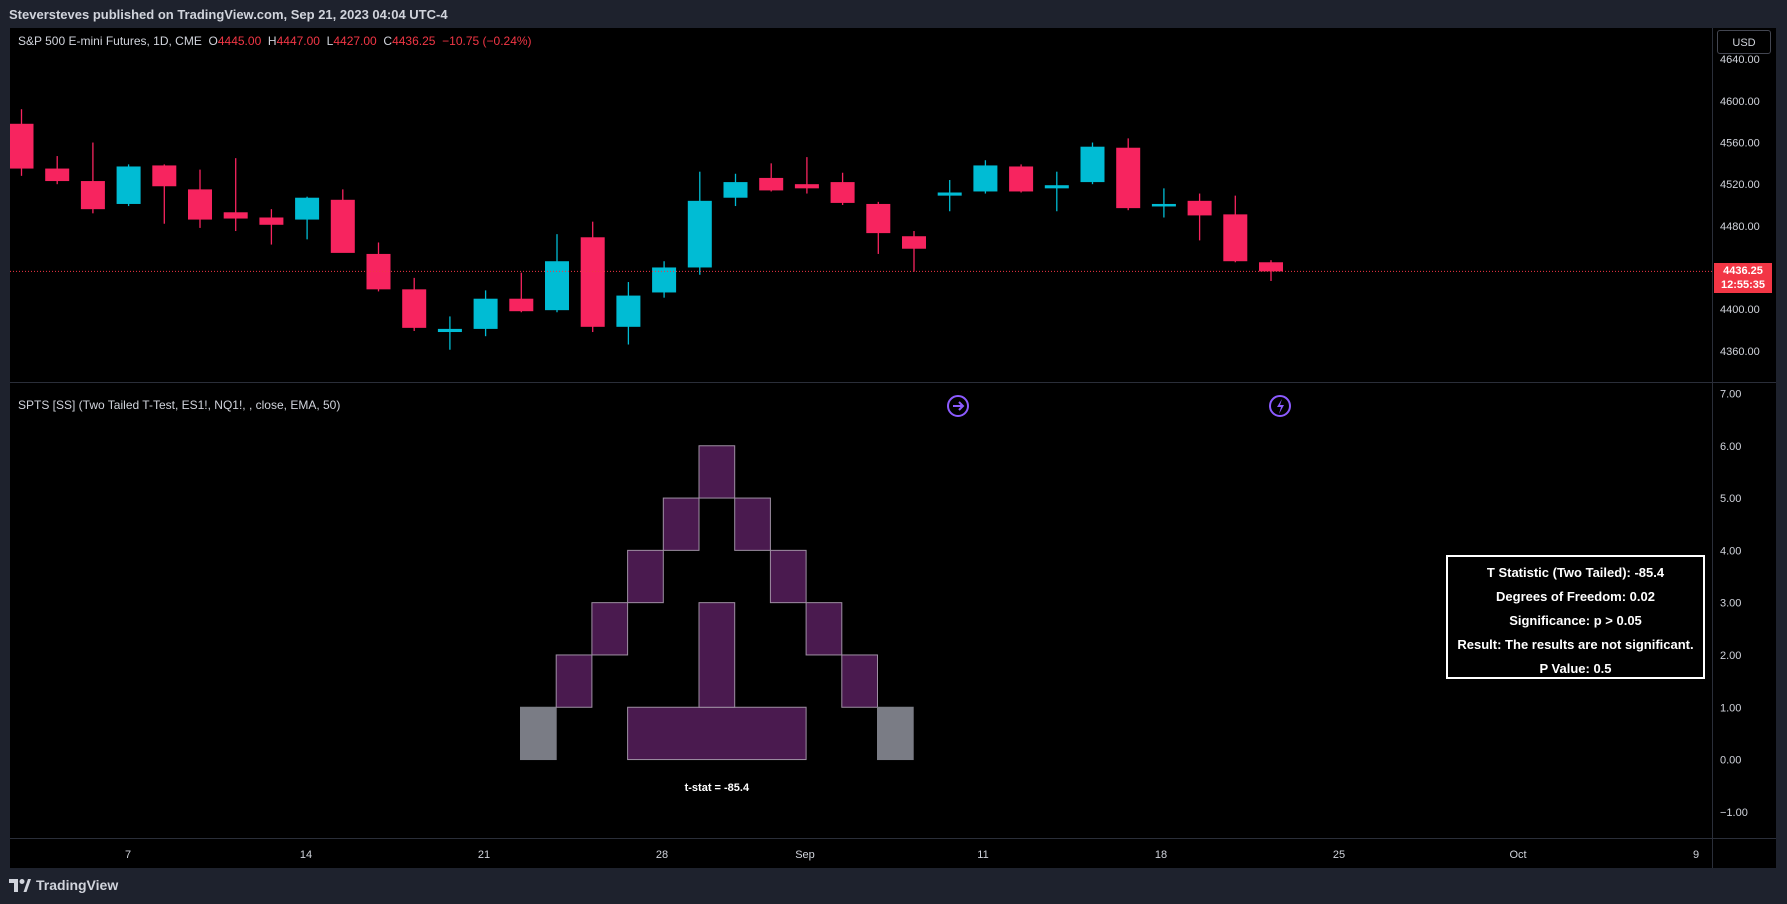 The height and width of the screenshot is (904, 1787). I want to click on low-label: L, so click(330, 41).